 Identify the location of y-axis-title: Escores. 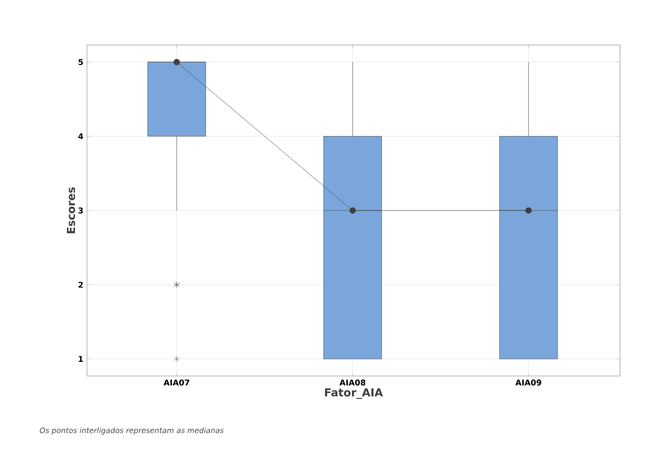
(71, 210).